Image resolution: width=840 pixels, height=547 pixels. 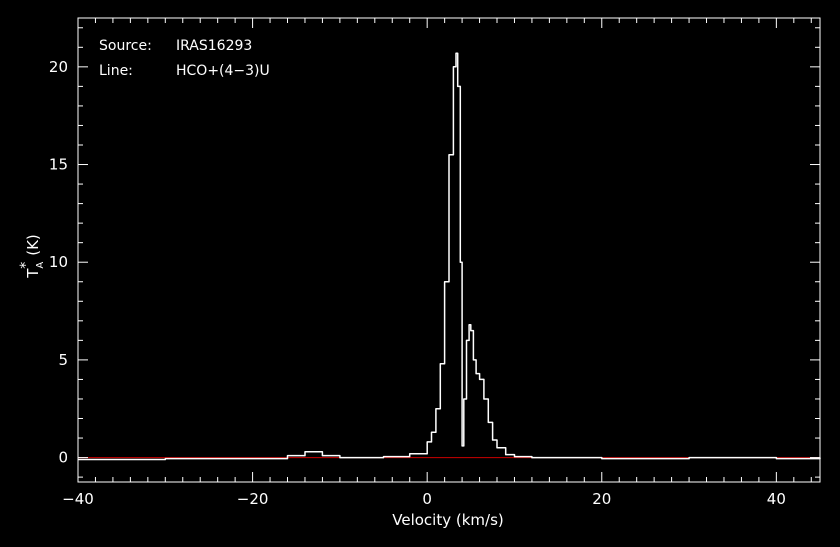 What do you see at coordinates (223, 71) in the screenshot?
I see `line-value: HCO+(4−3)U` at bounding box center [223, 71].